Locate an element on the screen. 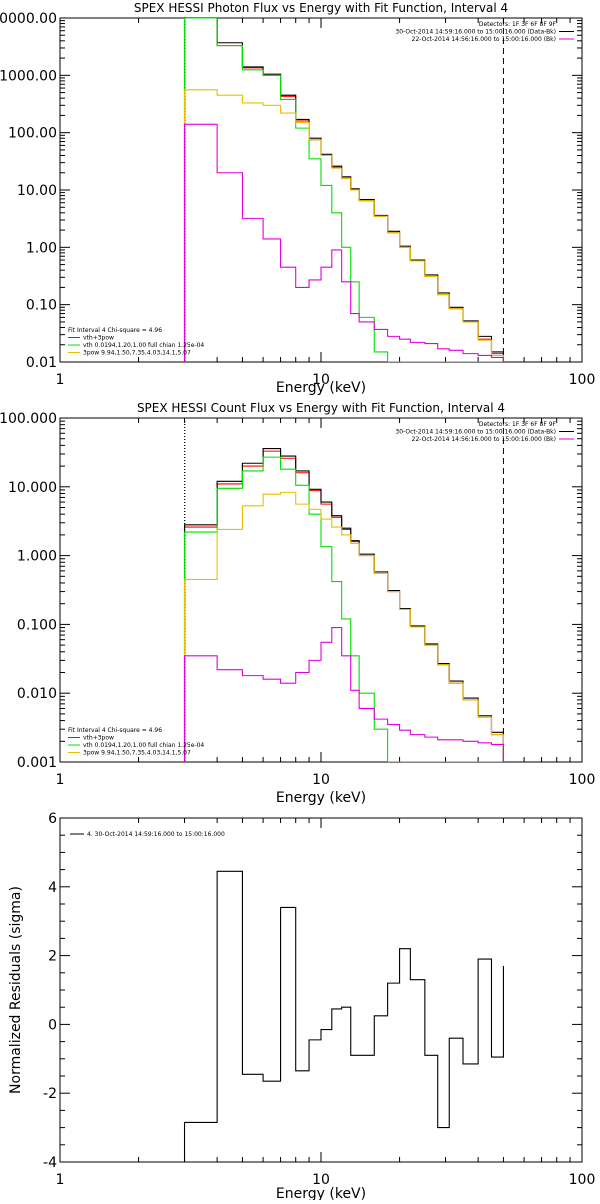 Image resolution: width=600 pixels, height=1204 pixels. y-axis-label: Normalized Residuals (sigma) is located at coordinates (16, 990).